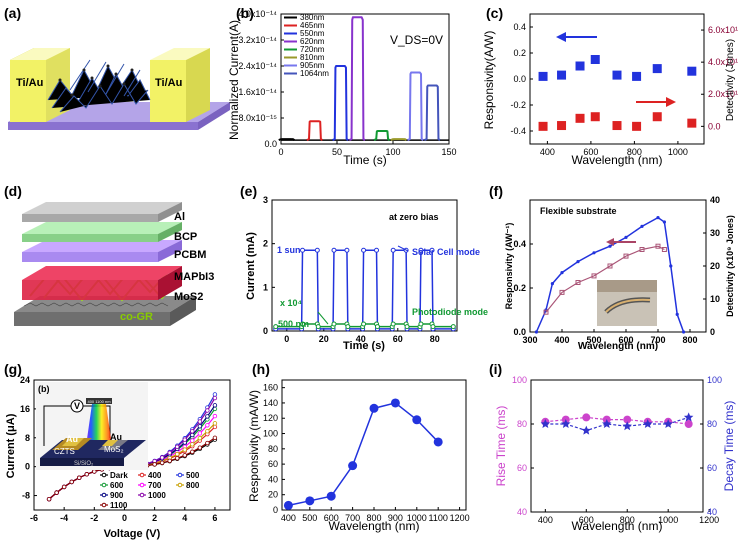 This screenshot has width=738, height=546. I want to click on chart-g-legend-label: Dark, so click(119, 475).